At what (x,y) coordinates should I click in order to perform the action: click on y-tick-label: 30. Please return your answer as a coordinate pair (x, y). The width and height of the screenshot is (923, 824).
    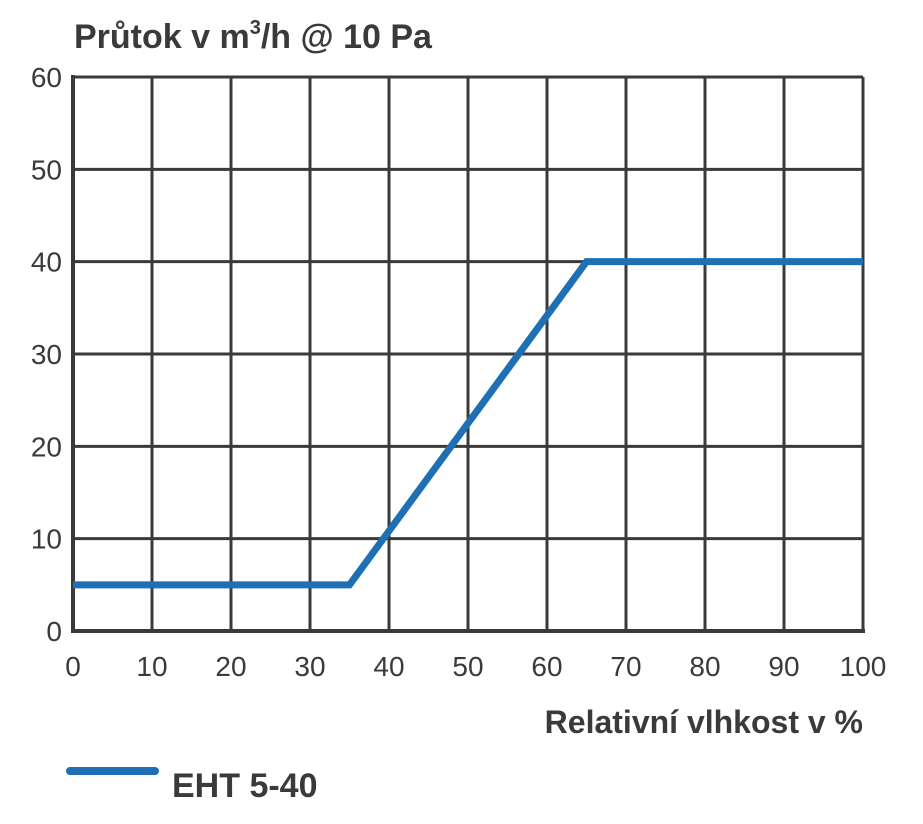
    Looking at the image, I should click on (46, 354).